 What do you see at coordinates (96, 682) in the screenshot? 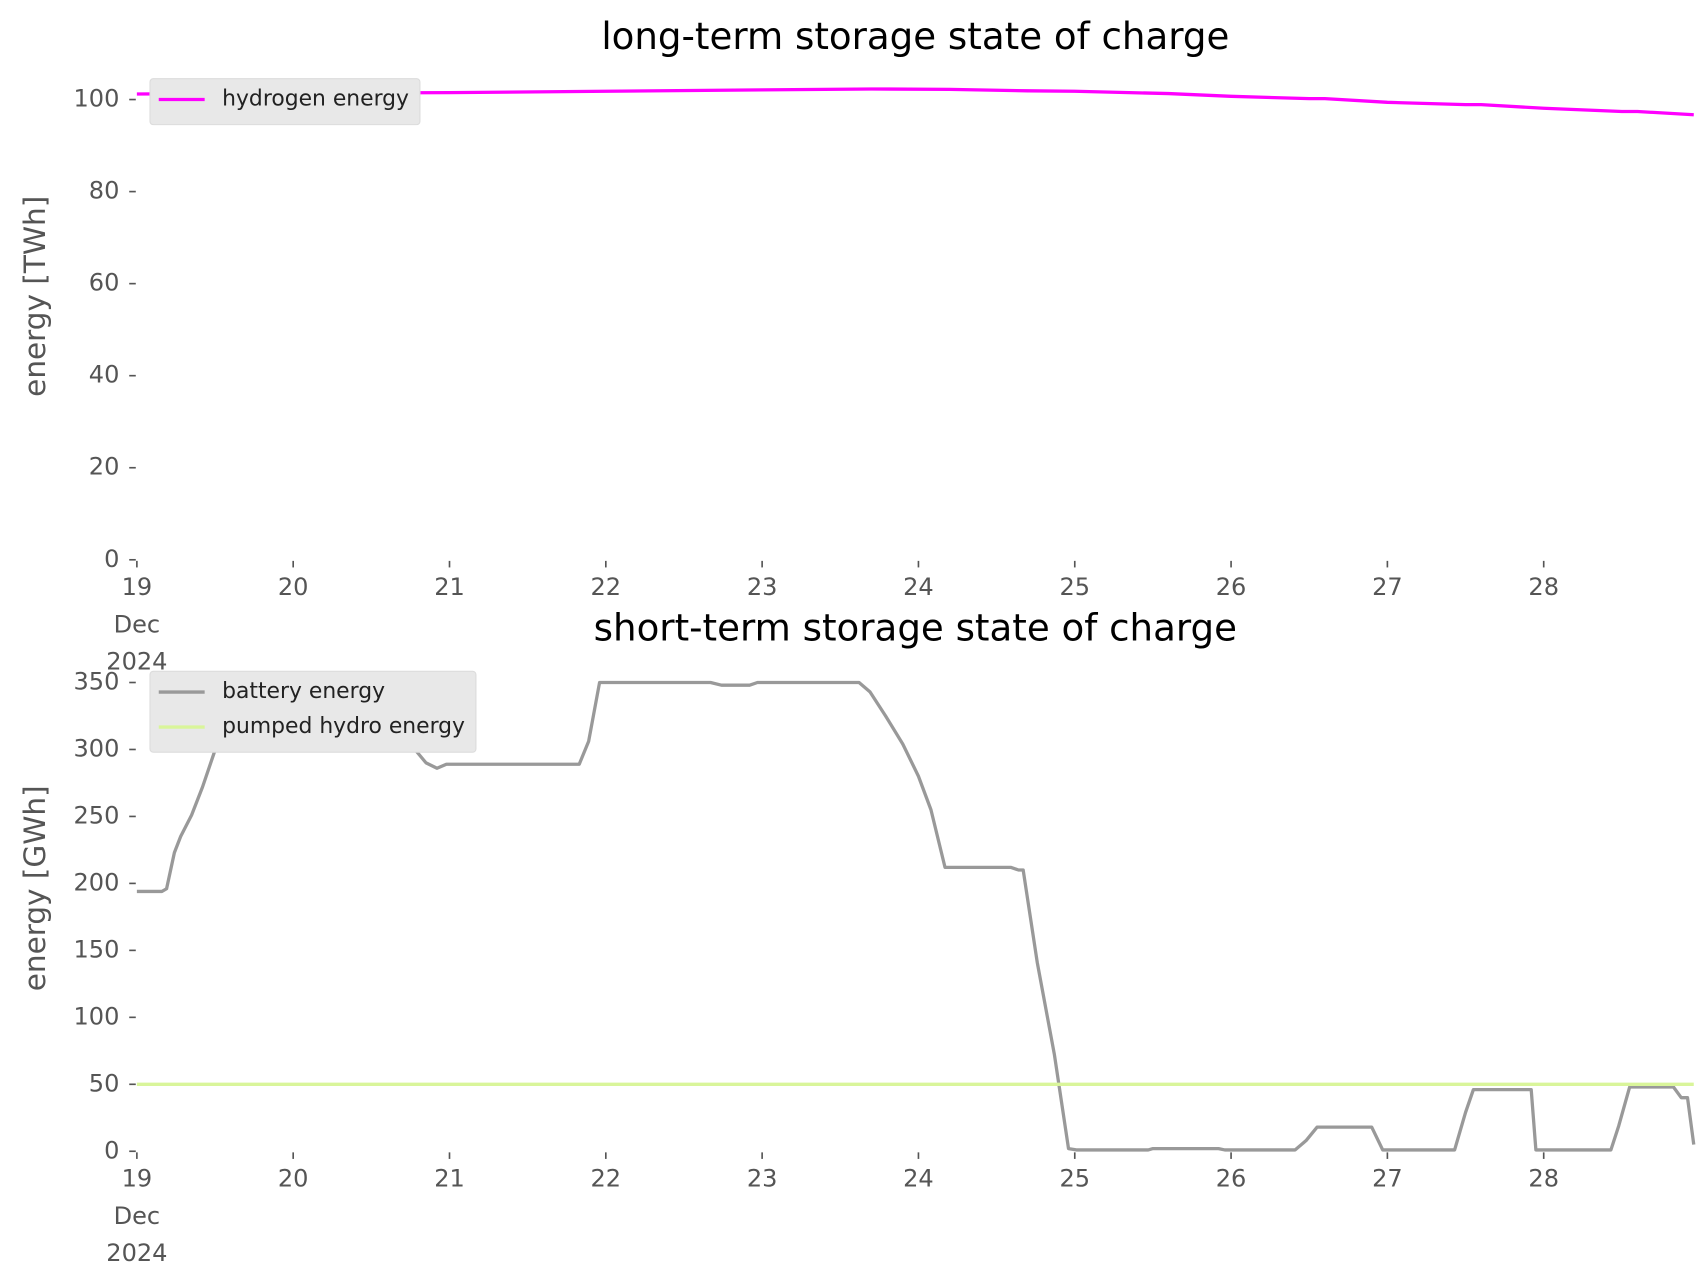
I see `y-tick-label: 350` at bounding box center [96, 682].